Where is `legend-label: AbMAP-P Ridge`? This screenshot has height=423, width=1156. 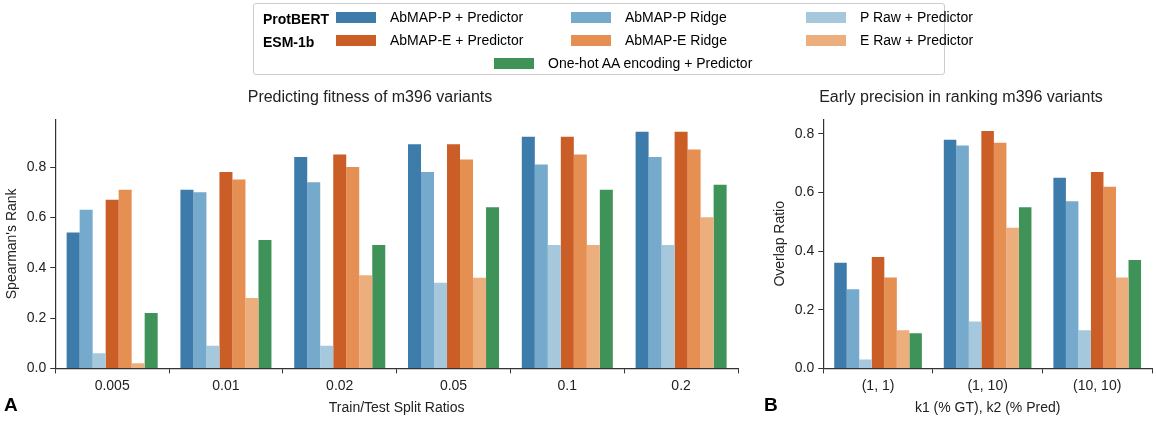
legend-label: AbMAP-P Ridge is located at coordinates (676, 17).